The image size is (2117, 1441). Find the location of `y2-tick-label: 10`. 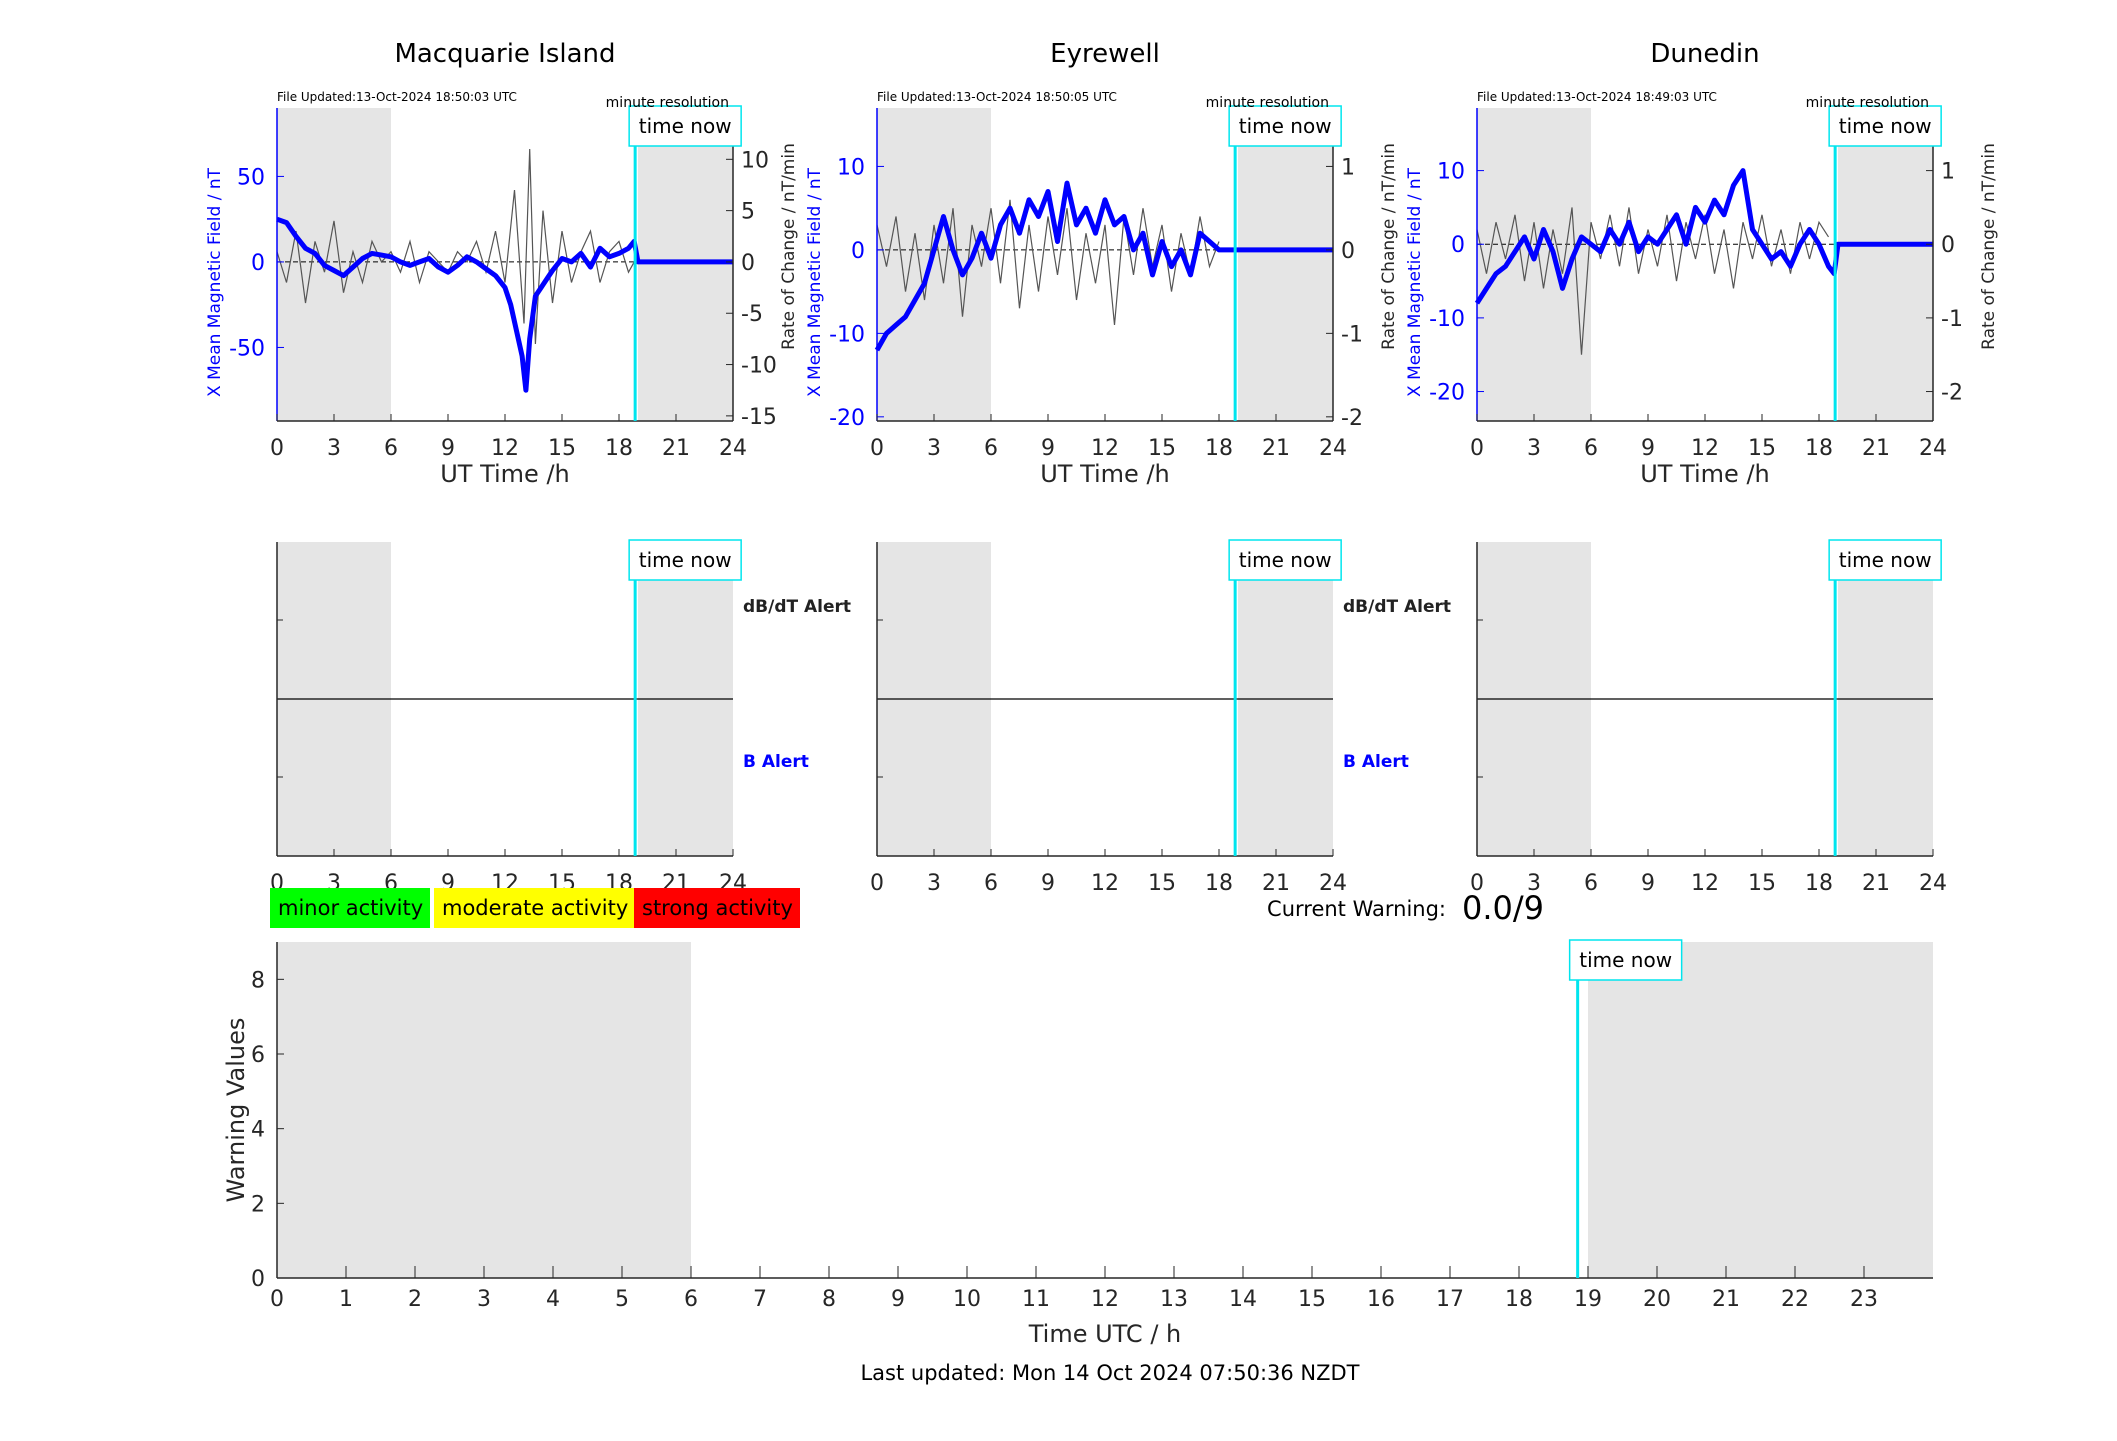

y2-tick-label: 10 is located at coordinates (755, 160).